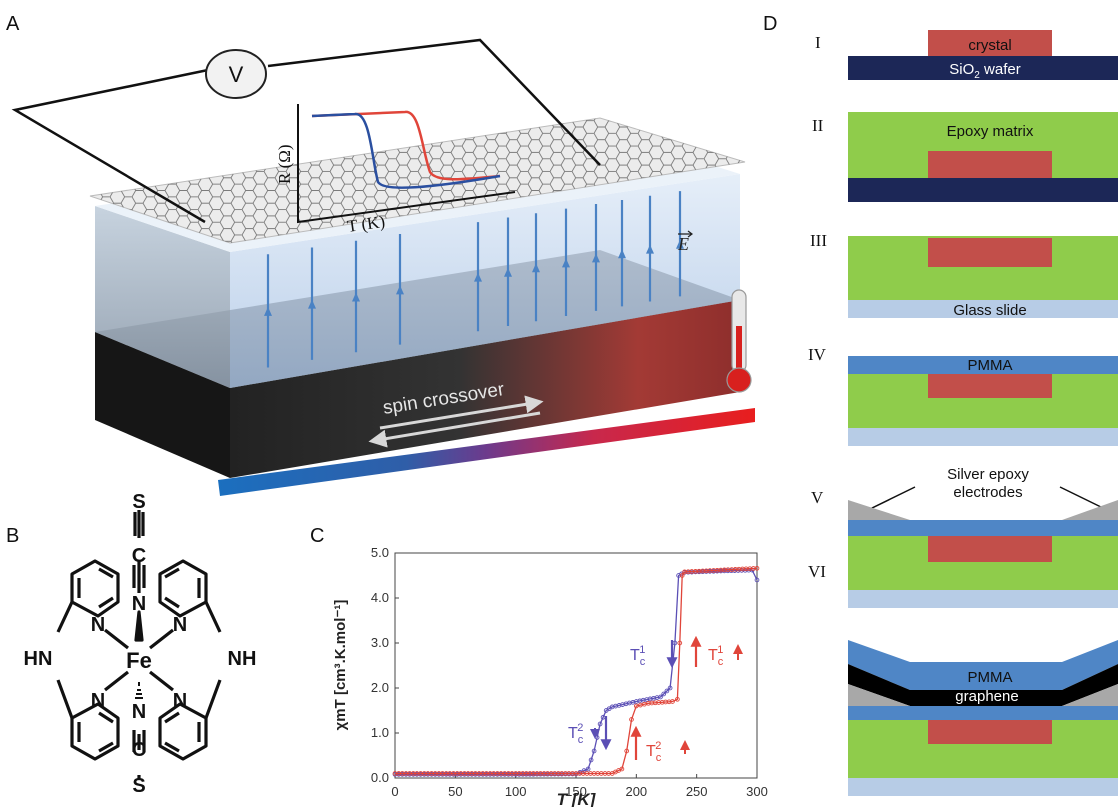 The width and height of the screenshot is (1118, 807). What do you see at coordinates (990, 131) in the screenshot?
I see `step2-epoxy-label: Epoxy matrix` at bounding box center [990, 131].